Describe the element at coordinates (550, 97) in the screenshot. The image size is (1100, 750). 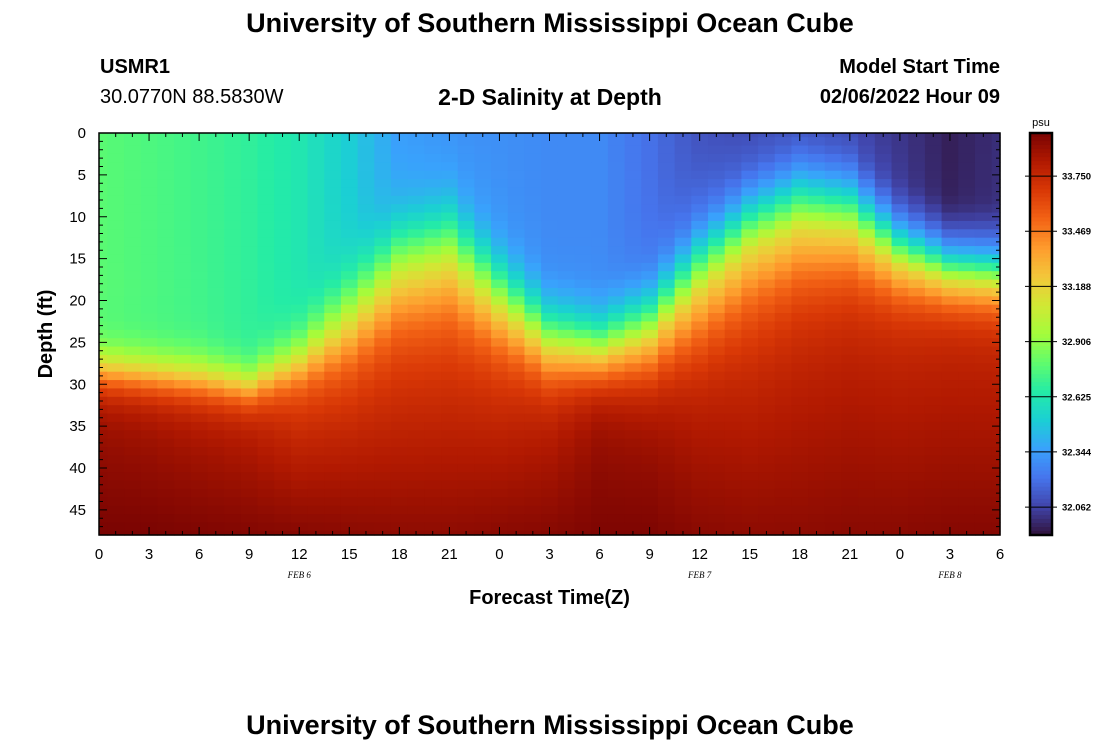
I see `chart-subtitle: 2-D Salinity at Depth` at that location.